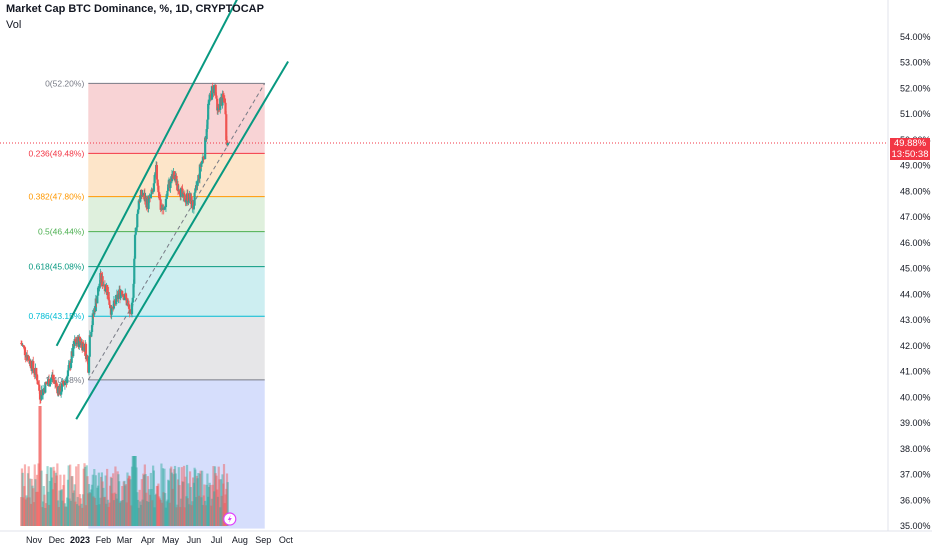  What do you see at coordinates (915, 320) in the screenshot?
I see `price-tick-label: 43.00%` at bounding box center [915, 320].